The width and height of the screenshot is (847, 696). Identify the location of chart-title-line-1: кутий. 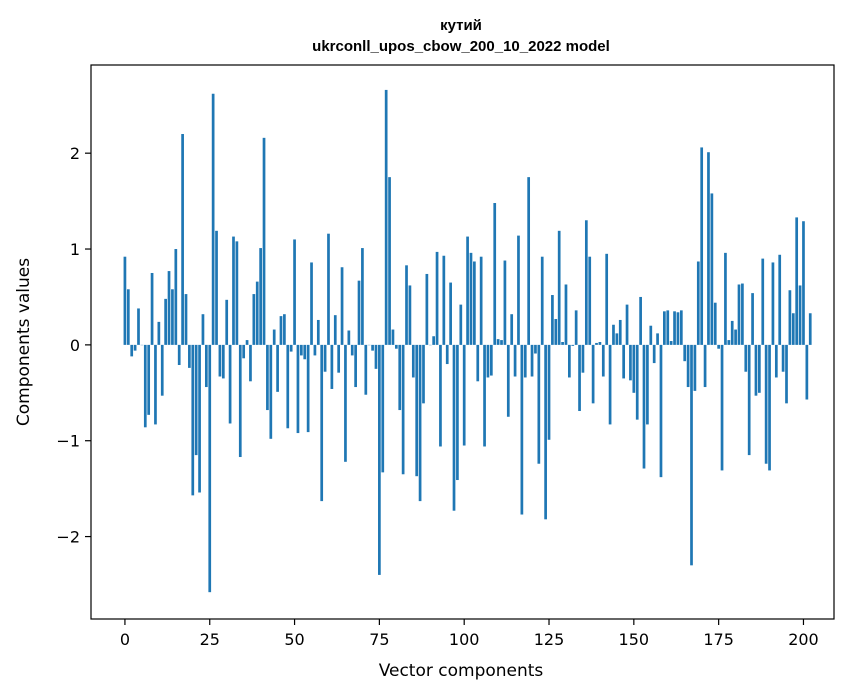
(461, 25).